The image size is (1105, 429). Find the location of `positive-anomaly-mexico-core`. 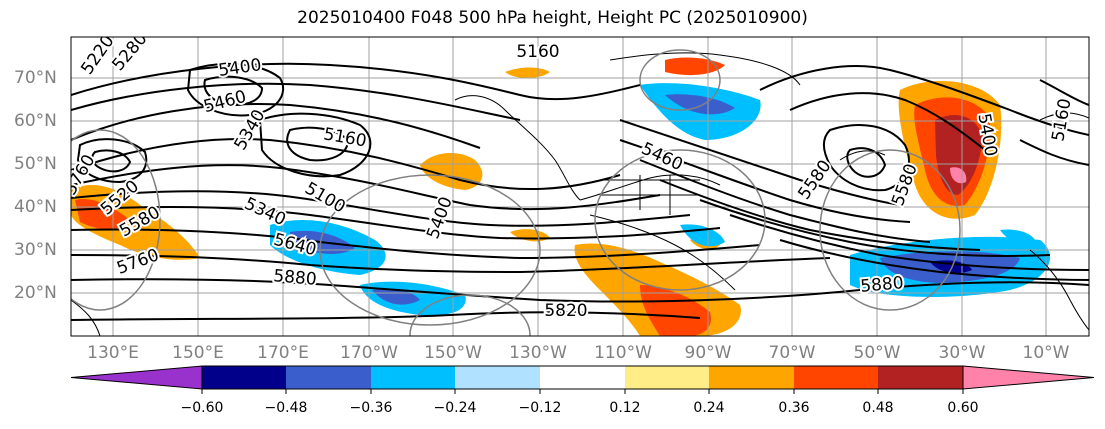

positive-anomaly-mexico-core is located at coordinates (675, 310).